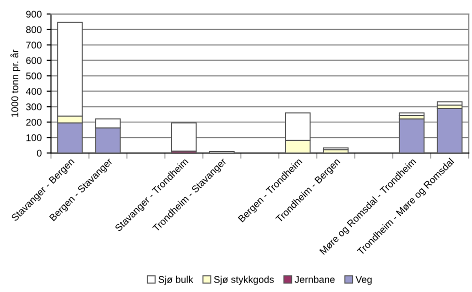  What do you see at coordinates (244, 280) in the screenshot?
I see `legend-label: Sjø stykkgods` at bounding box center [244, 280].